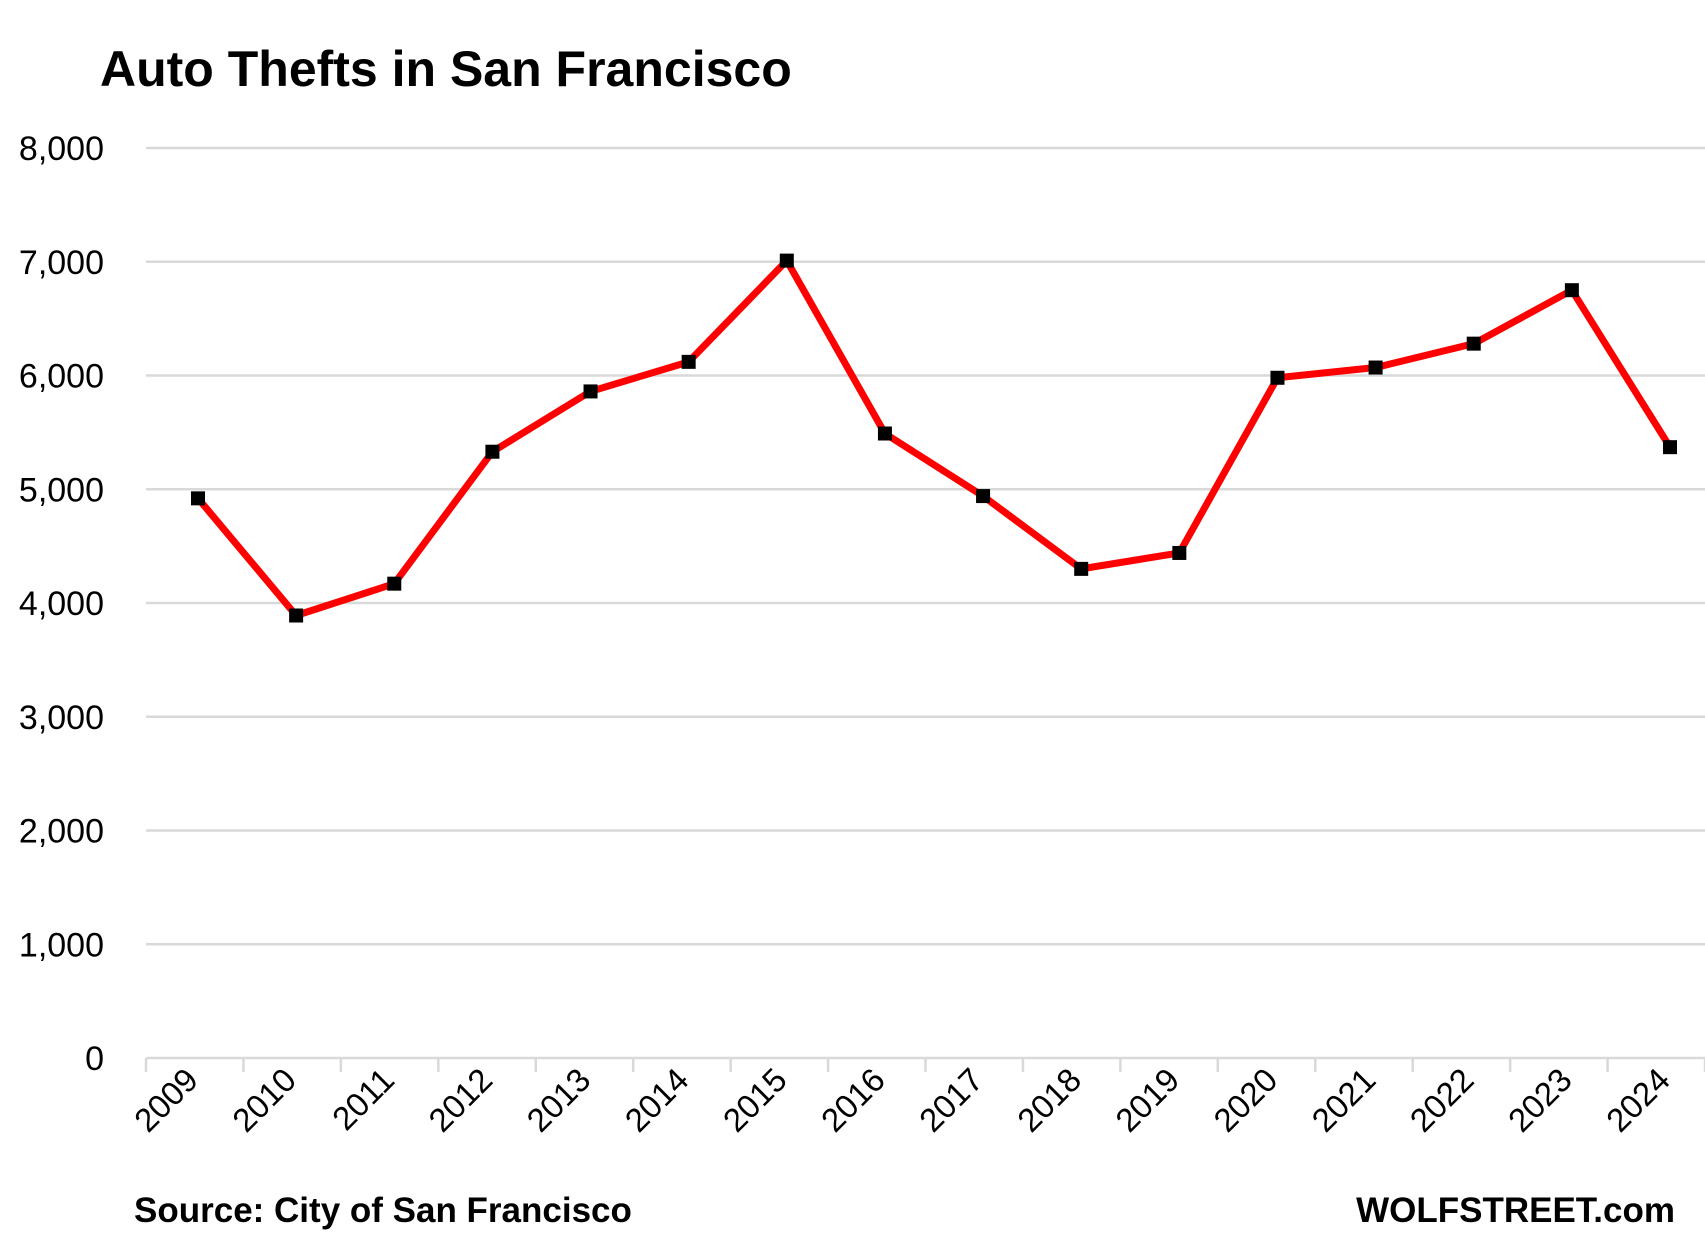 The image size is (1705, 1251). What do you see at coordinates (94, 1059) in the screenshot?
I see `y-tick-label: 0` at bounding box center [94, 1059].